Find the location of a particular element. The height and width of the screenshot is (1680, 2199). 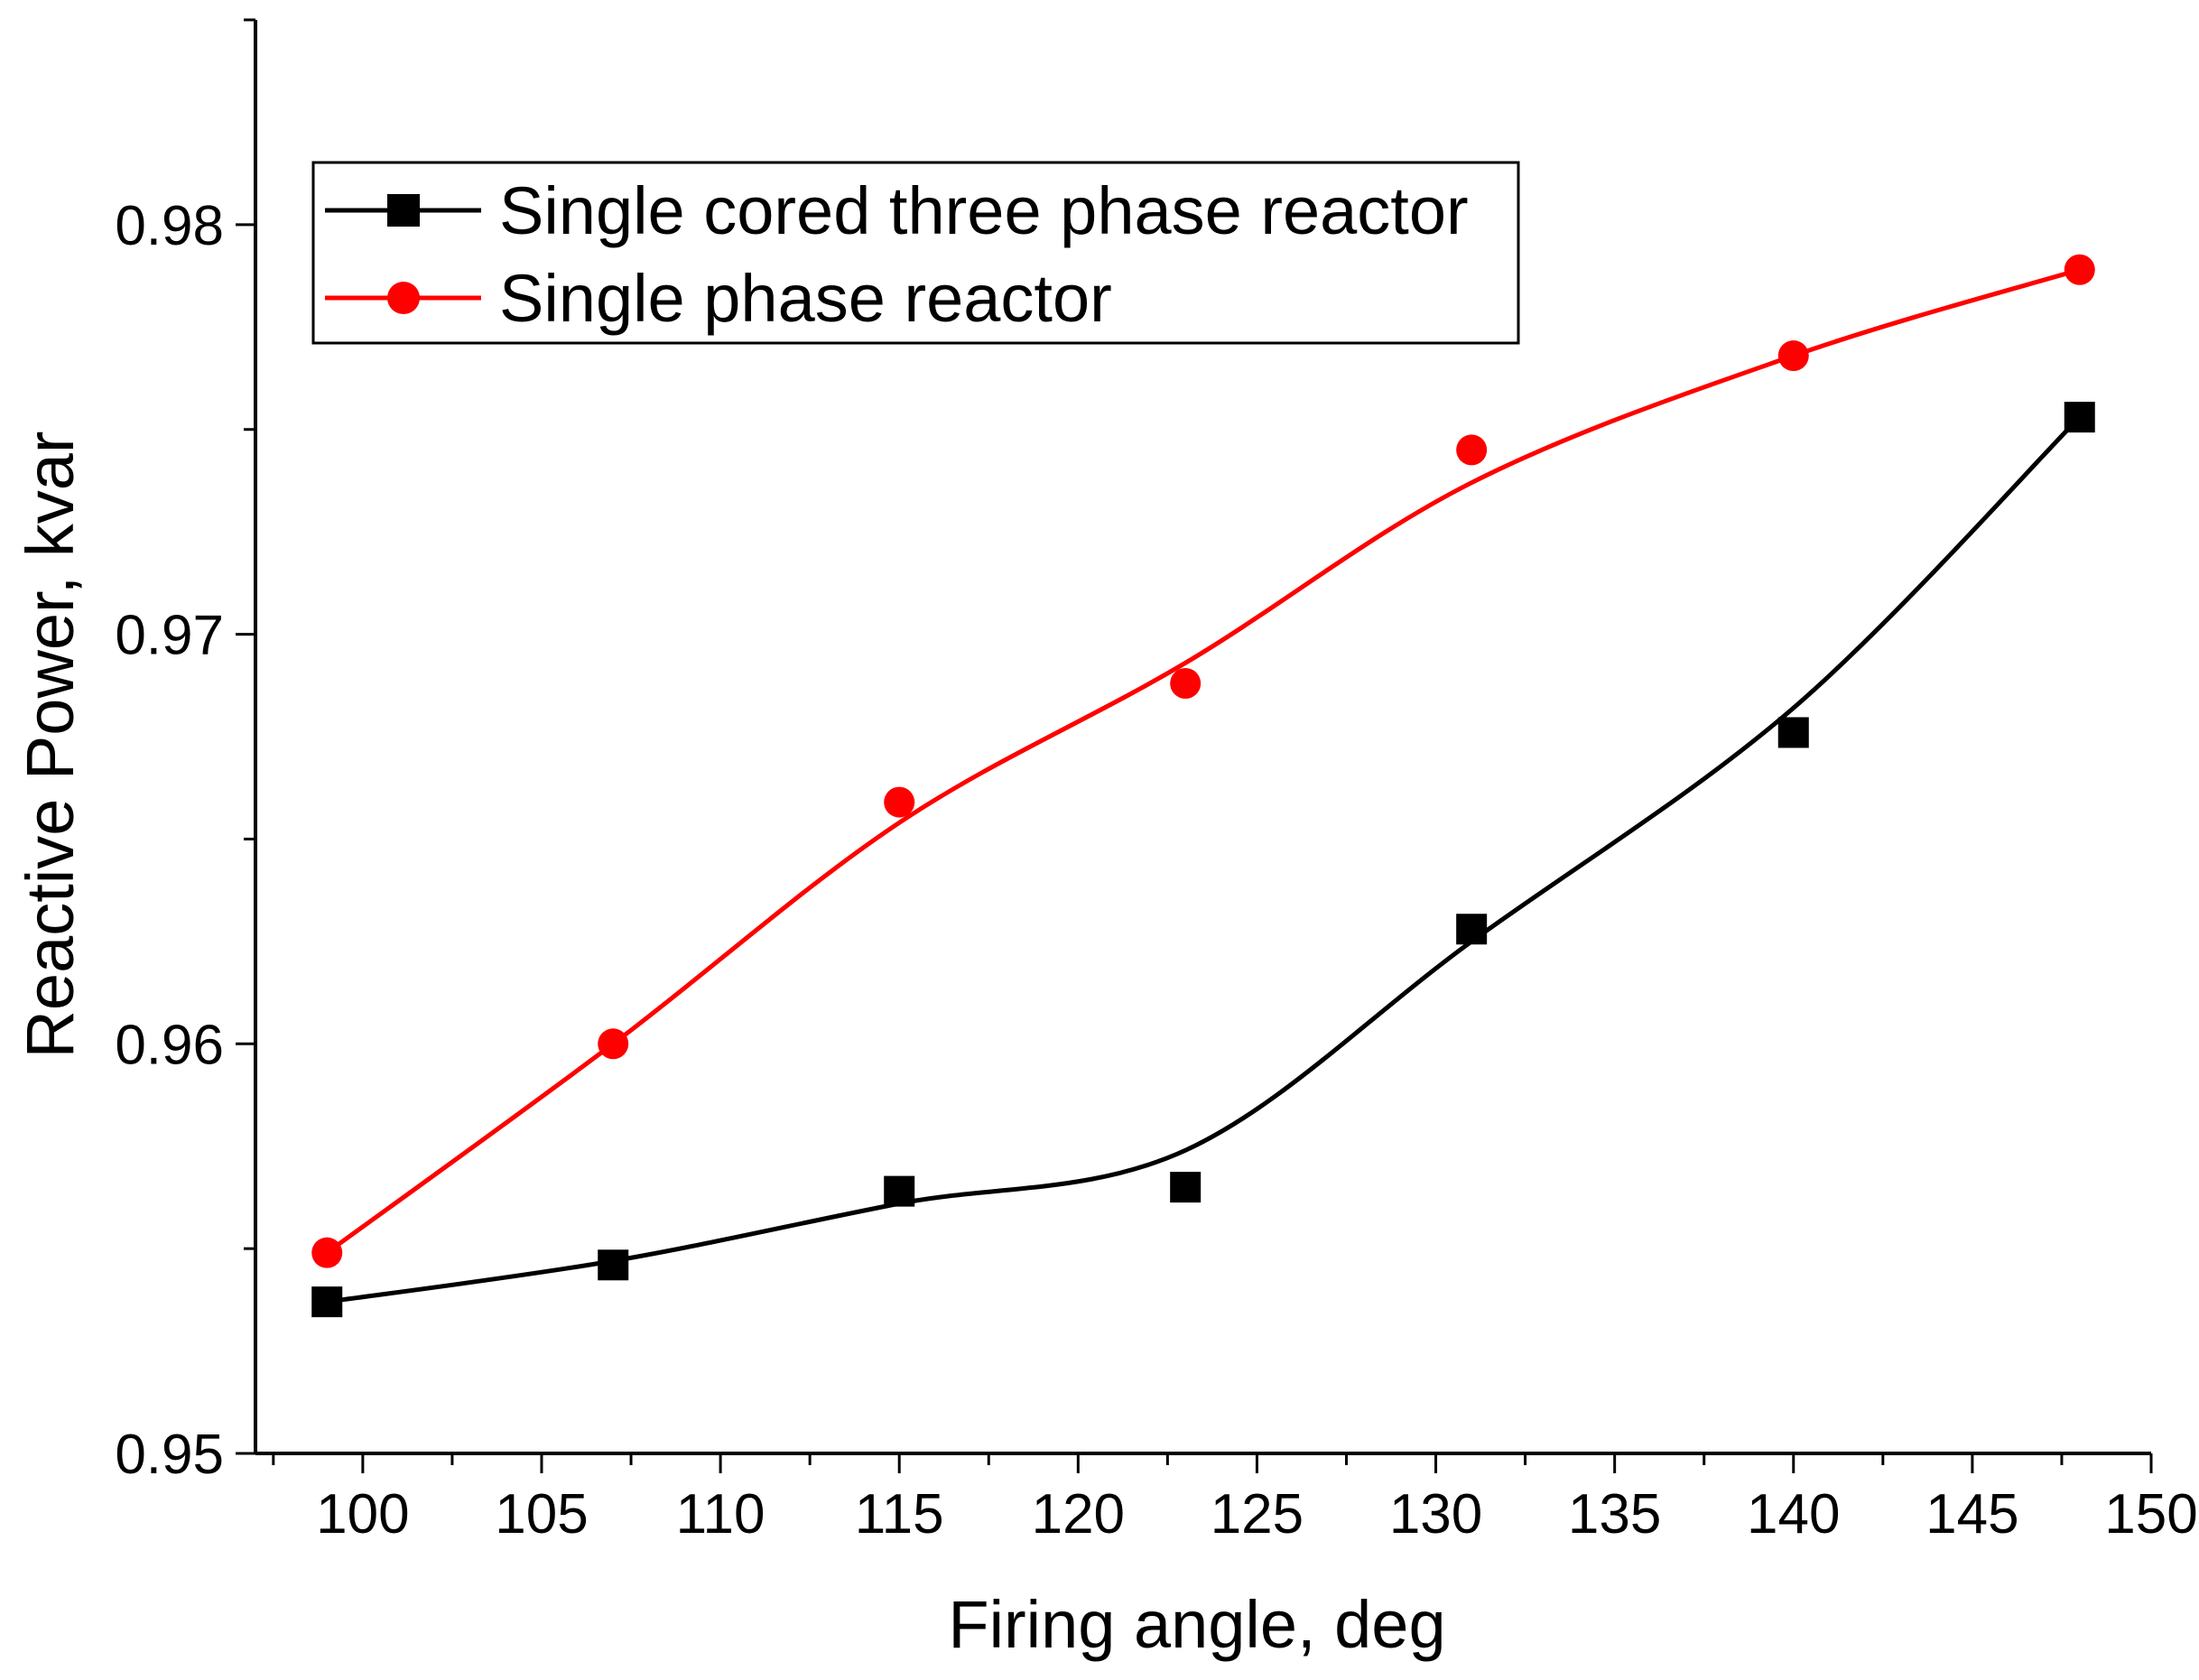

y-tick-label: 0.95 is located at coordinates (169, 1455).